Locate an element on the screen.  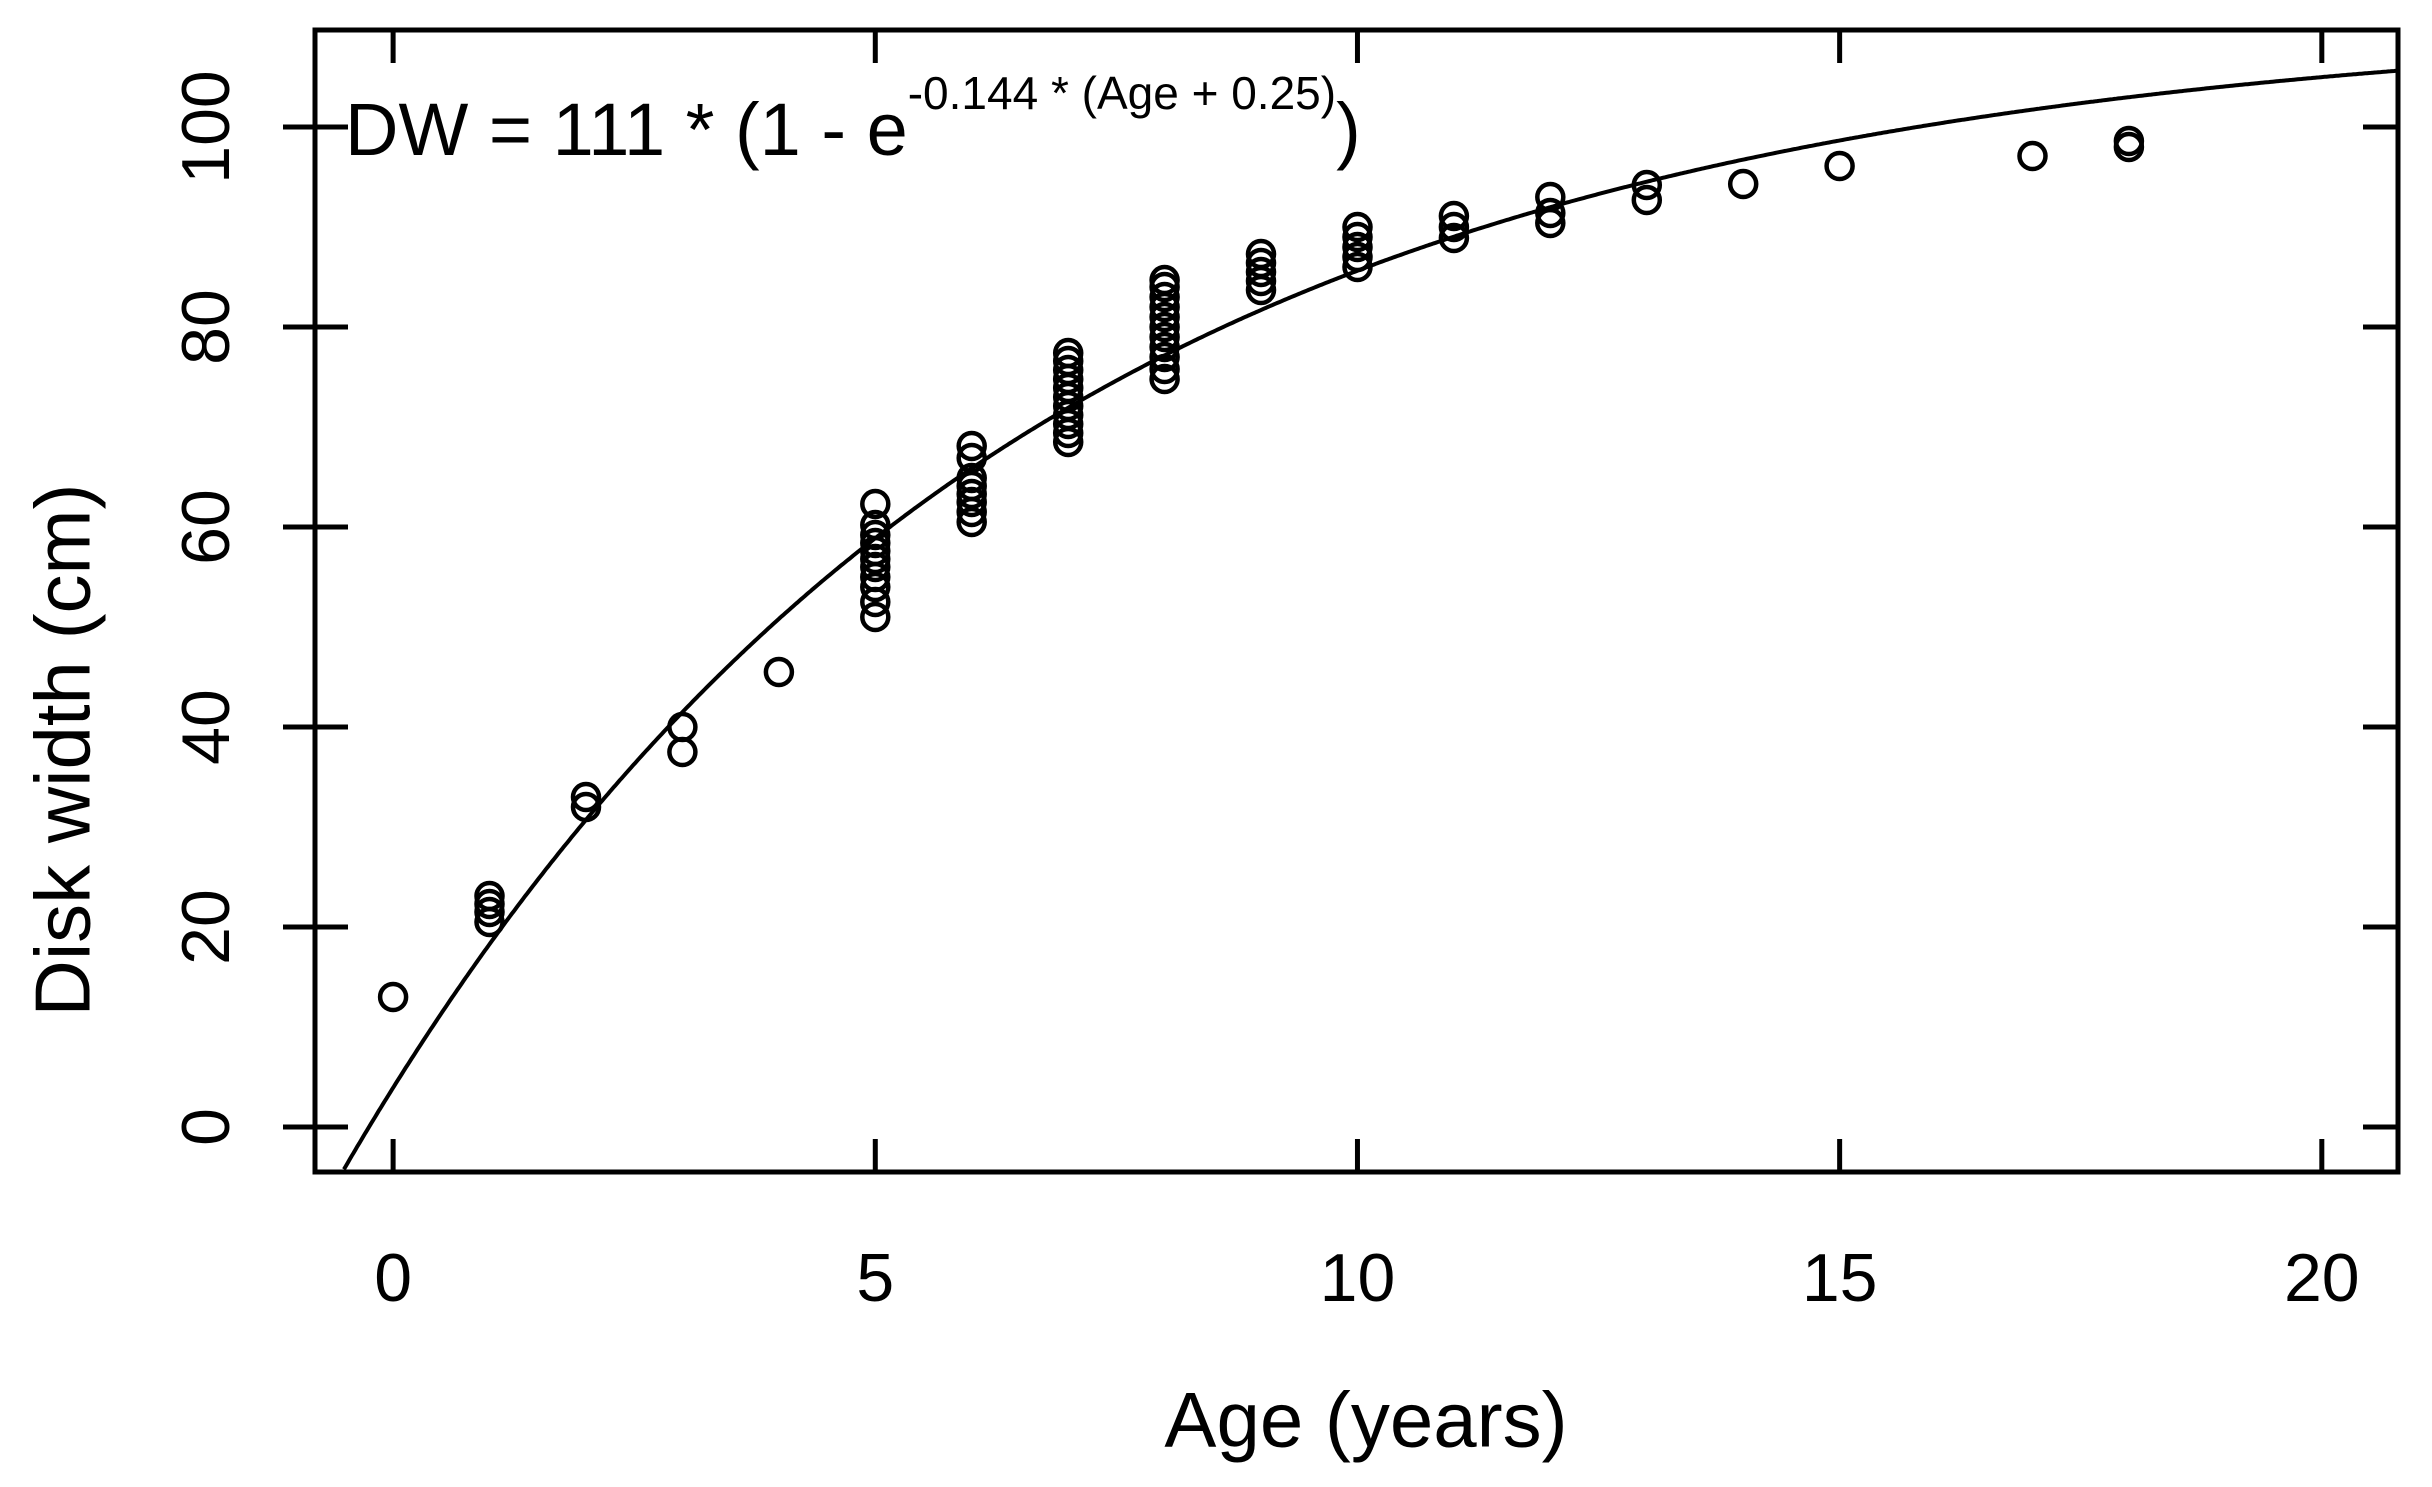
x-tick-label: 10 is located at coordinates (1358, 1278).